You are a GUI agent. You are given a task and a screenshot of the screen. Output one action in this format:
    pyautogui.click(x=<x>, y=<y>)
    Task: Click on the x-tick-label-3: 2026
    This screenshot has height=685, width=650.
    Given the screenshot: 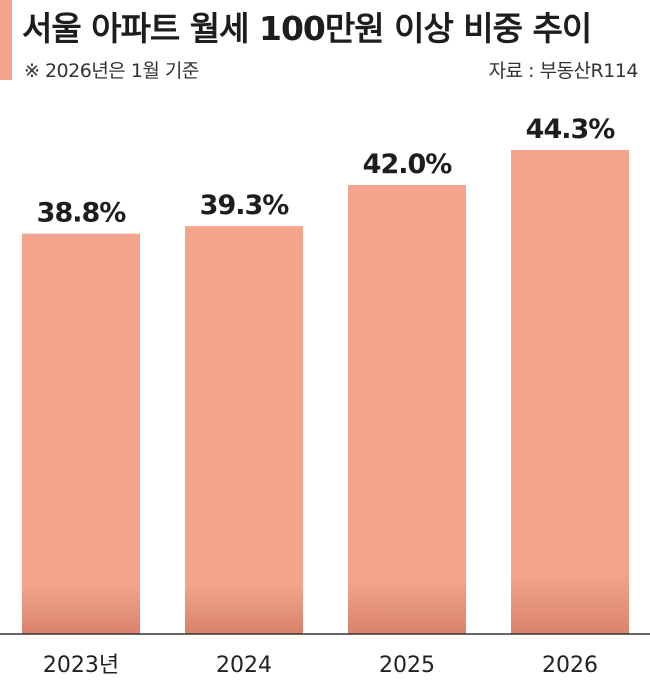 What is the action you would take?
    pyautogui.click(x=570, y=665)
    